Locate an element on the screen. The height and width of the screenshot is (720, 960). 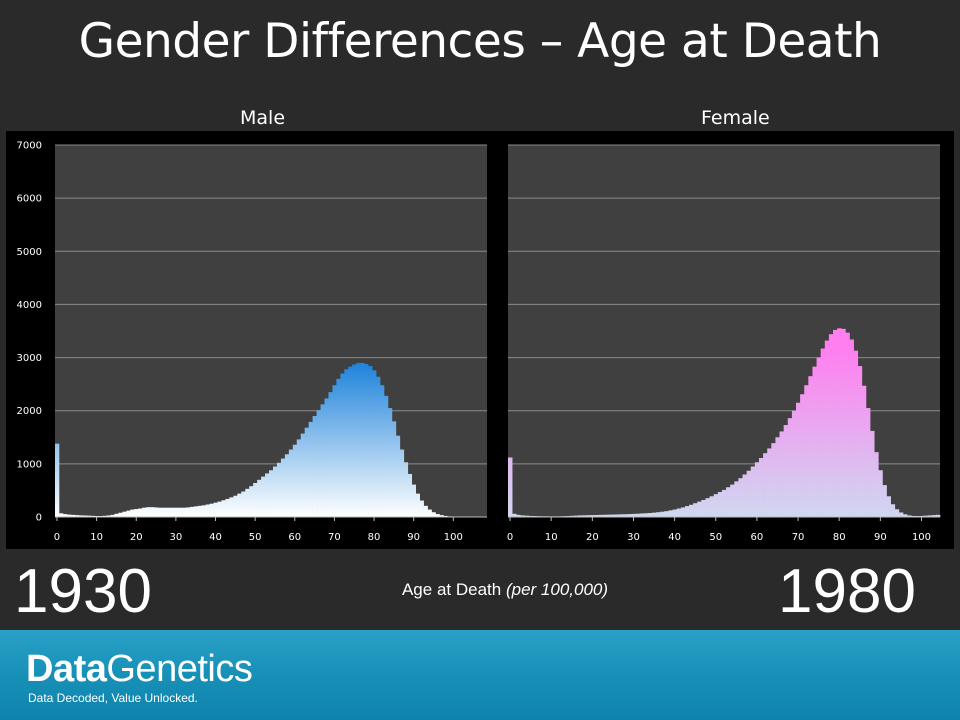
x-tick-label-female: 70 is located at coordinates (798, 537).